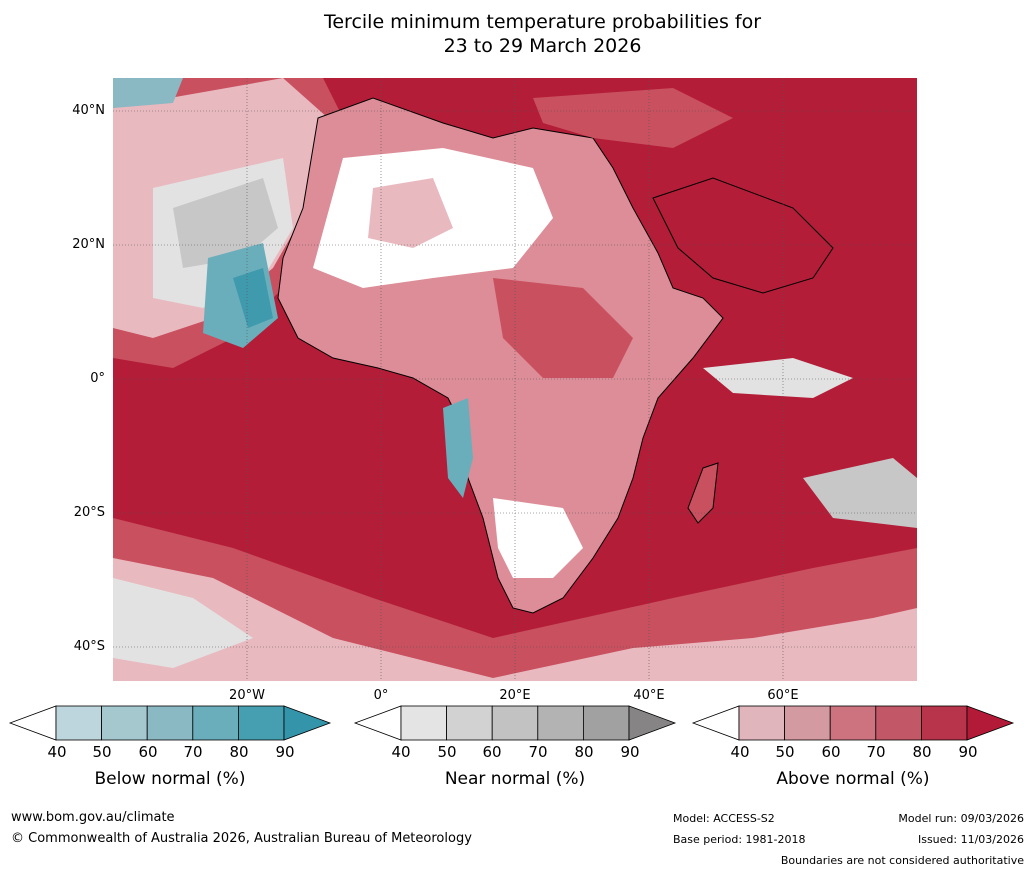  I want to click on lon-label-20w: 20°W, so click(247, 695).